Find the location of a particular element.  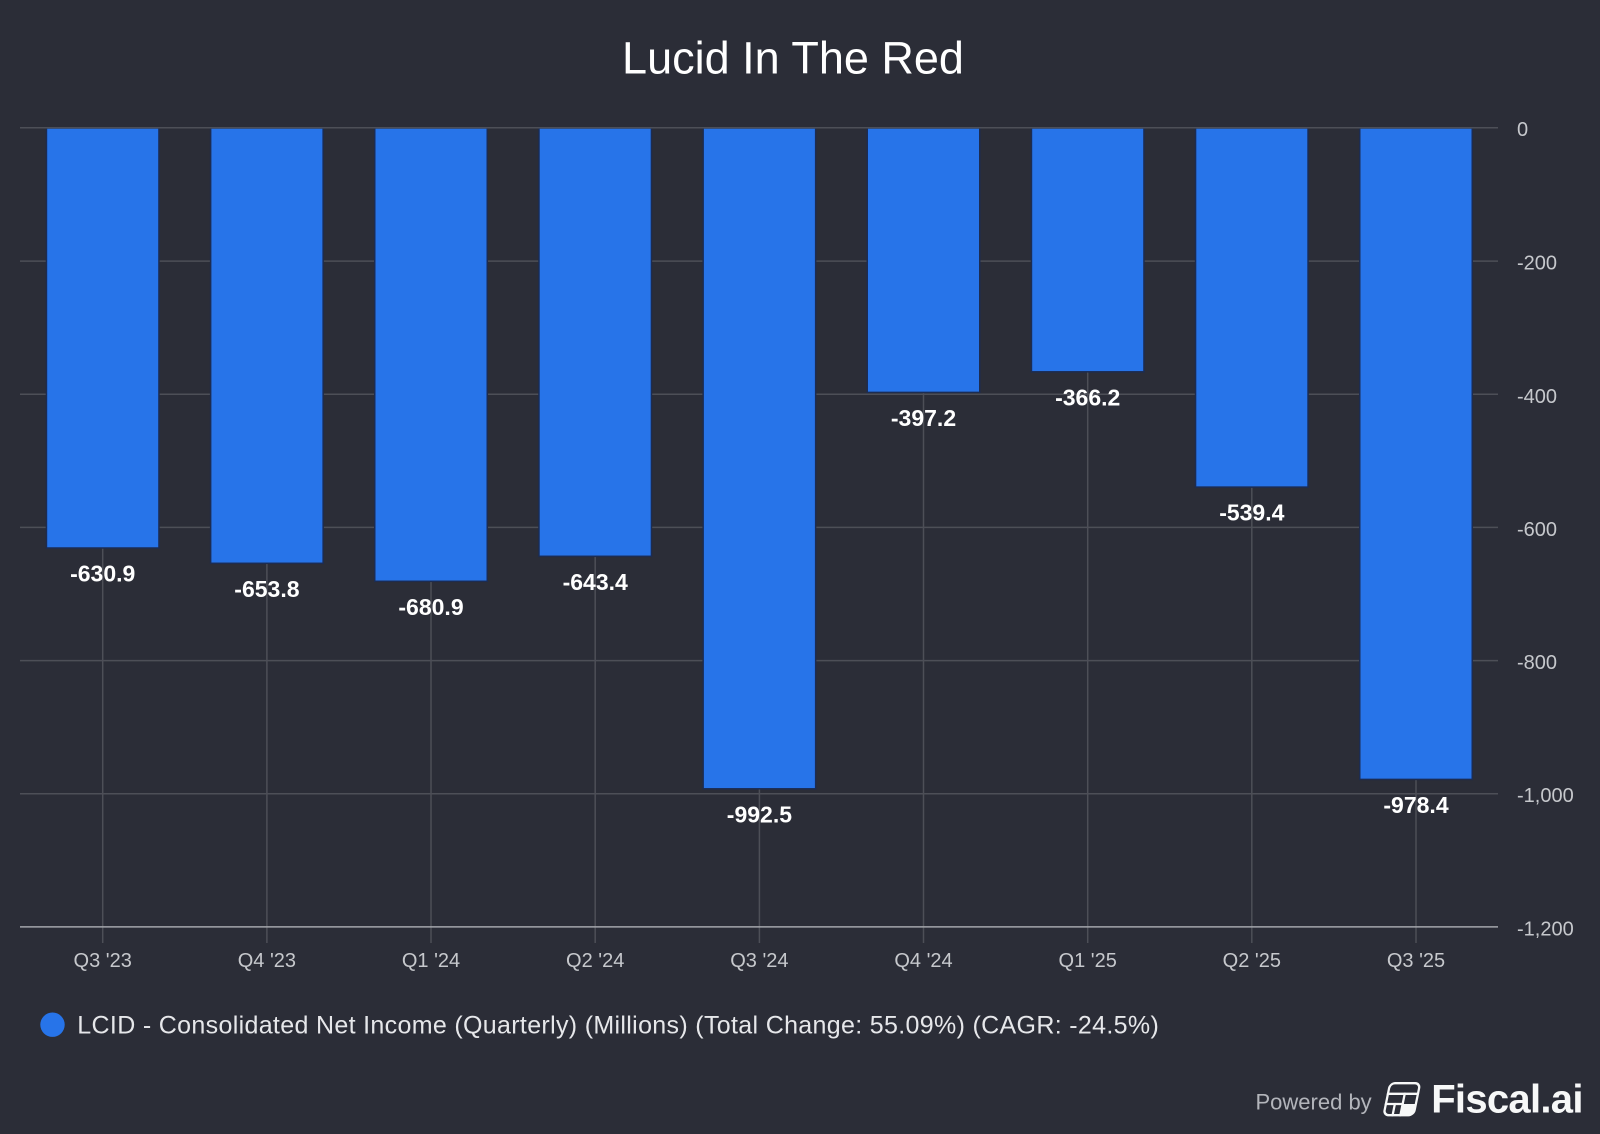

svg-text: Q1 '24 is located at coordinates (431, 961).